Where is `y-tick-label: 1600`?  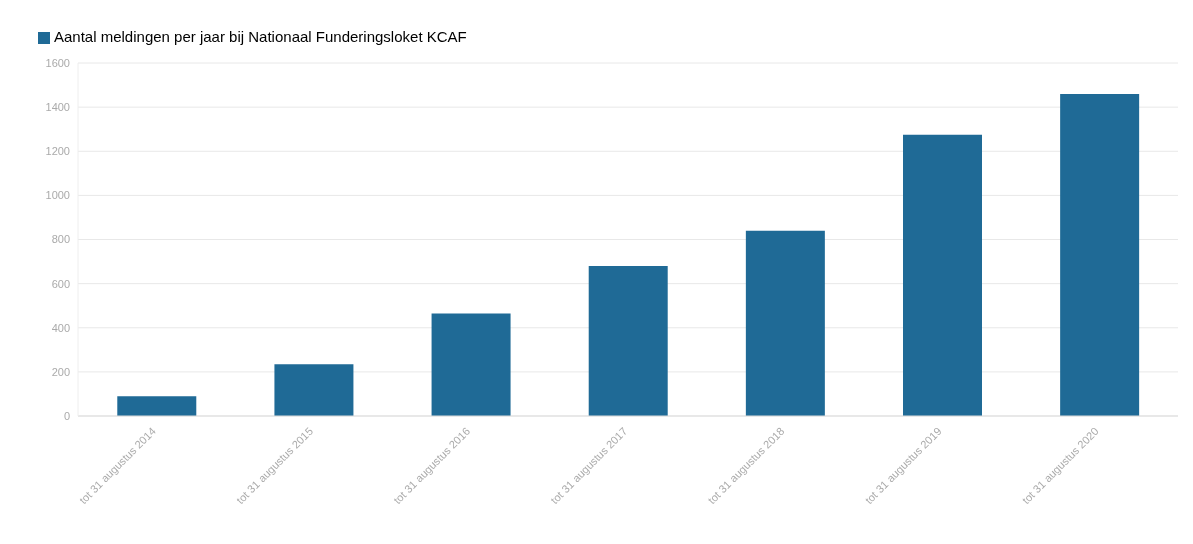
y-tick-label: 1600 is located at coordinates (57, 62).